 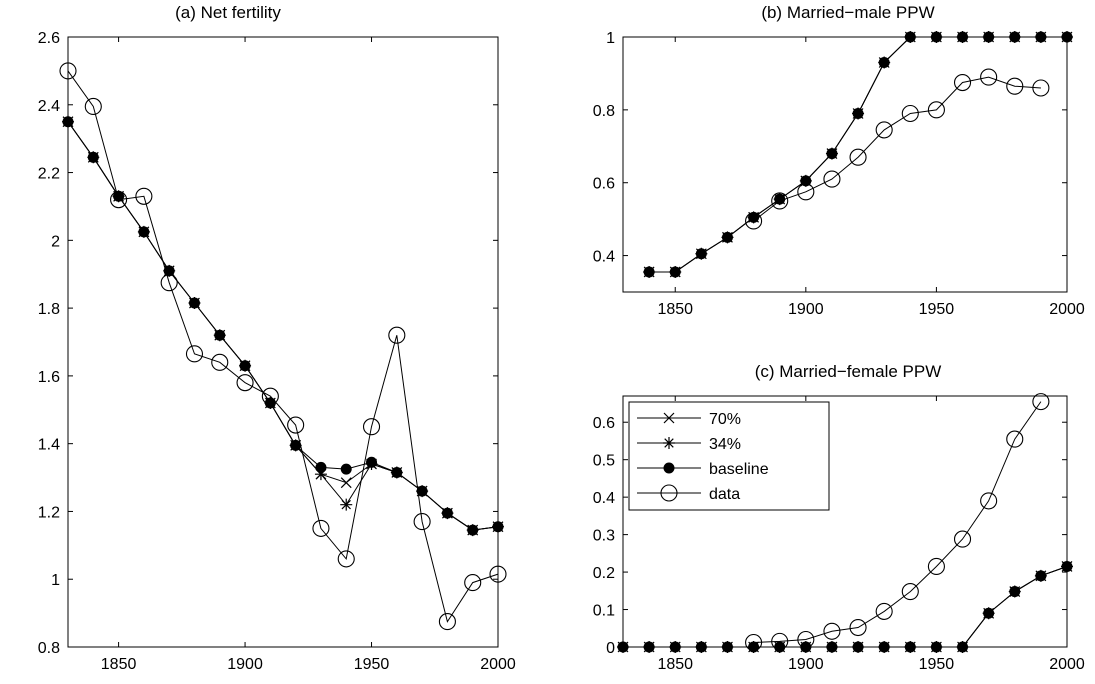 What do you see at coordinates (320, 474) in the screenshot?
I see `data-point-34pct` at bounding box center [320, 474].